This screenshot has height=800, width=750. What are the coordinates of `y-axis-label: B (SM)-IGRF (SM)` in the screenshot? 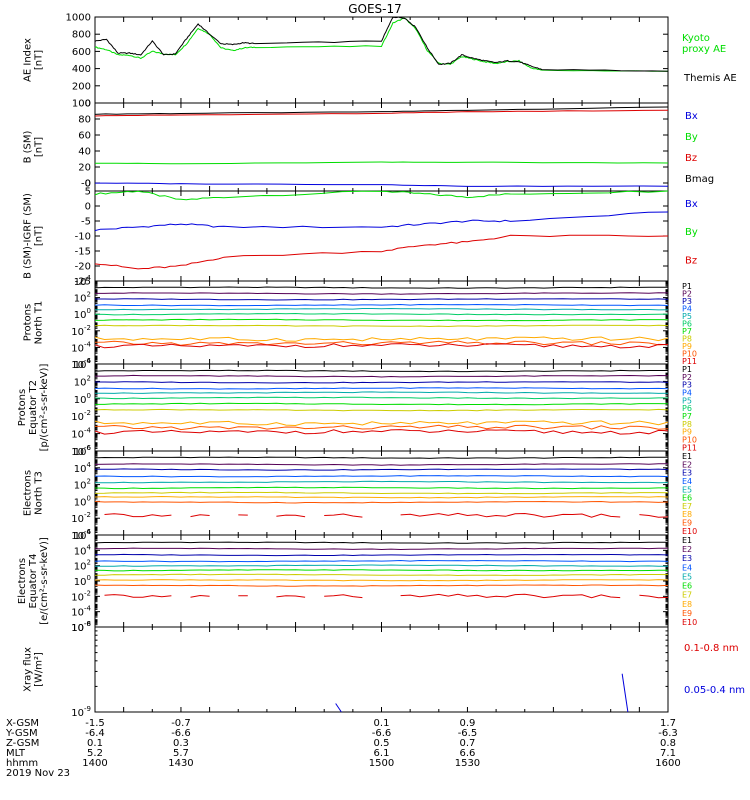 It's located at (28, 236).